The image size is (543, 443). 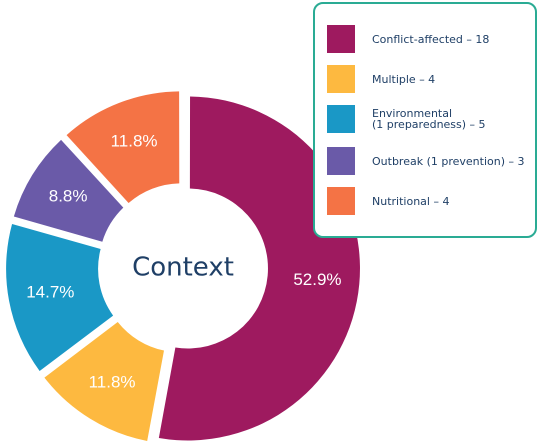 What do you see at coordinates (404, 79) in the screenshot?
I see `legend-label: Multiple – 4` at bounding box center [404, 79].